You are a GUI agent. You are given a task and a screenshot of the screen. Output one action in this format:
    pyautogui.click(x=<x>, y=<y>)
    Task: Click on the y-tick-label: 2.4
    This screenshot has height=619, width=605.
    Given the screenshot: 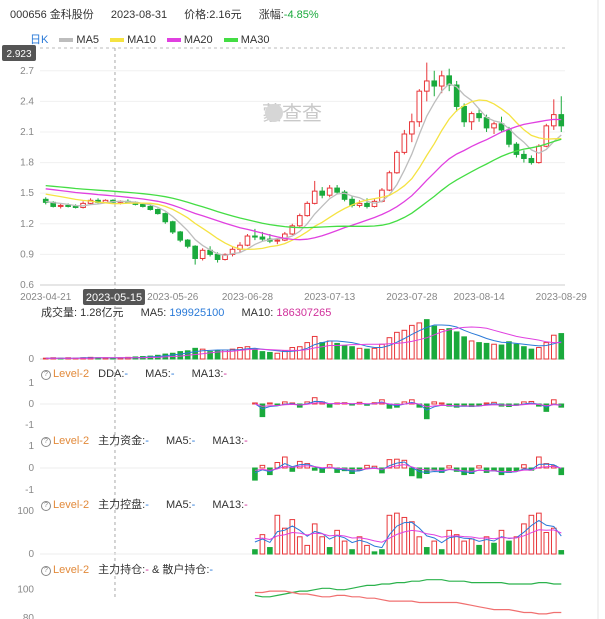 What is the action you would take?
    pyautogui.click(x=27, y=101)
    